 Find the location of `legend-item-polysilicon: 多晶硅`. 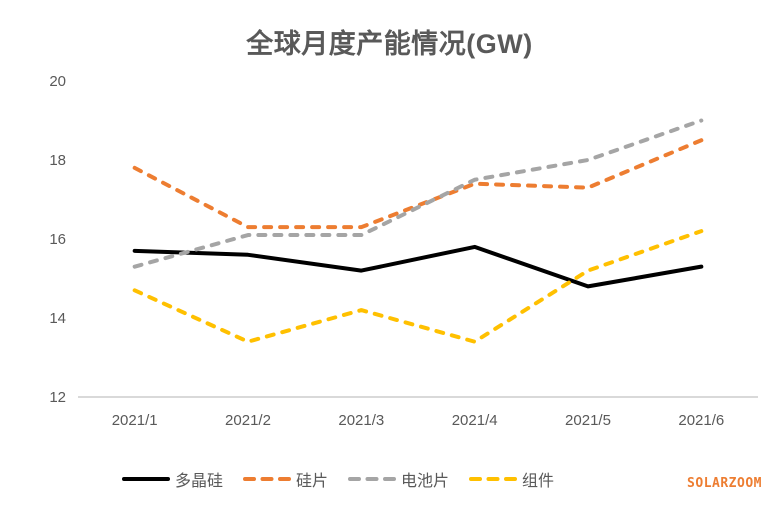

legend-item-polysilicon: 多晶硅 is located at coordinates (172, 479).